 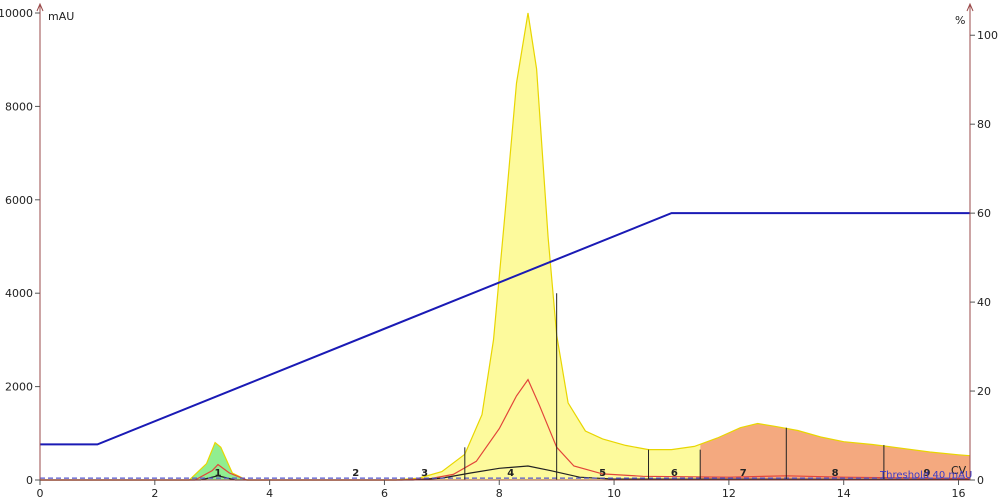 What do you see at coordinates (19, 200) in the screenshot?
I see `y-left-tick-label: 6000` at bounding box center [19, 200].